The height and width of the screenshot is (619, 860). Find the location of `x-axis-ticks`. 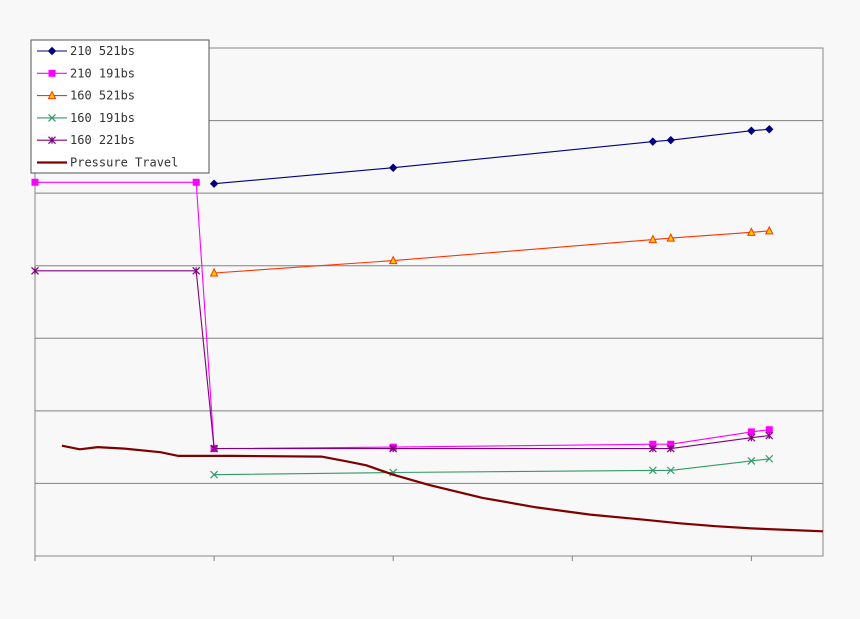

x-axis-ticks is located at coordinates (393, 558).